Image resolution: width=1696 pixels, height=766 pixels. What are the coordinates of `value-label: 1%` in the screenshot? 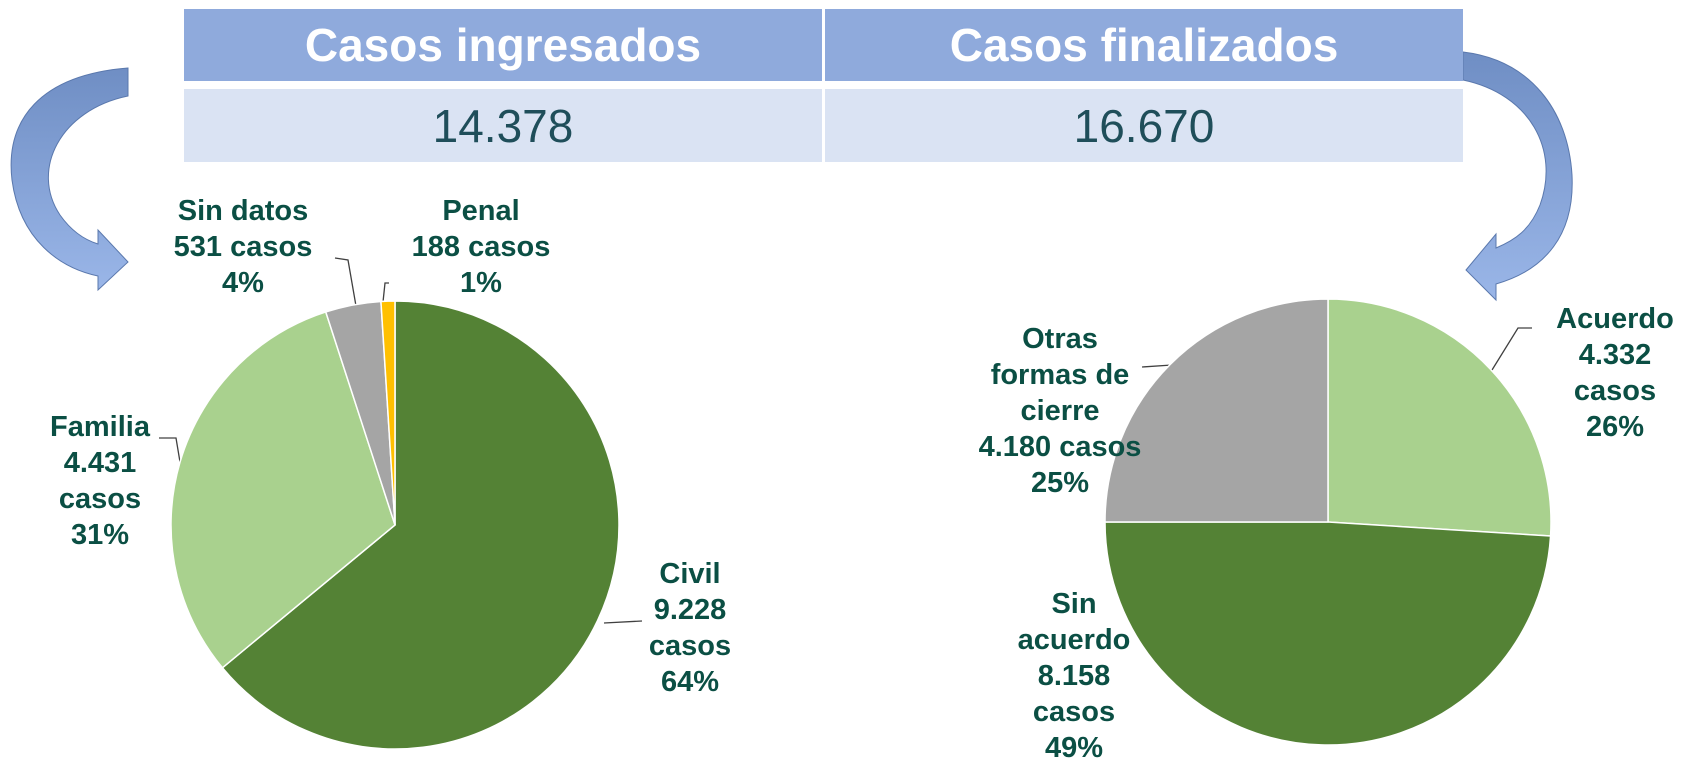 It's located at (481, 283).